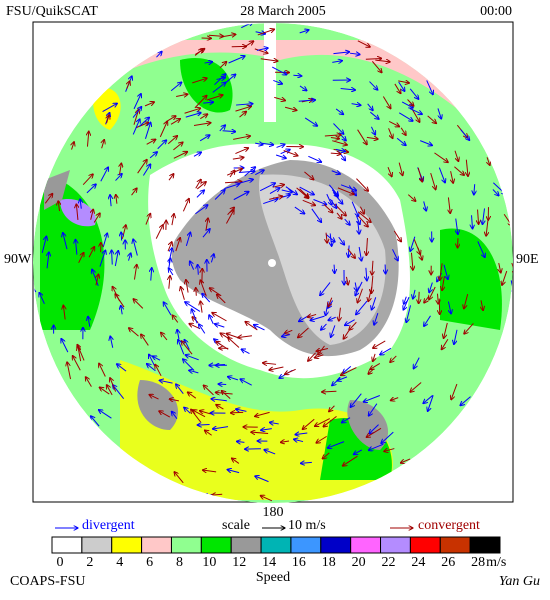  What do you see at coordinates (89, 562) in the screenshot?
I see `colorbar-tick: 2` at bounding box center [89, 562].